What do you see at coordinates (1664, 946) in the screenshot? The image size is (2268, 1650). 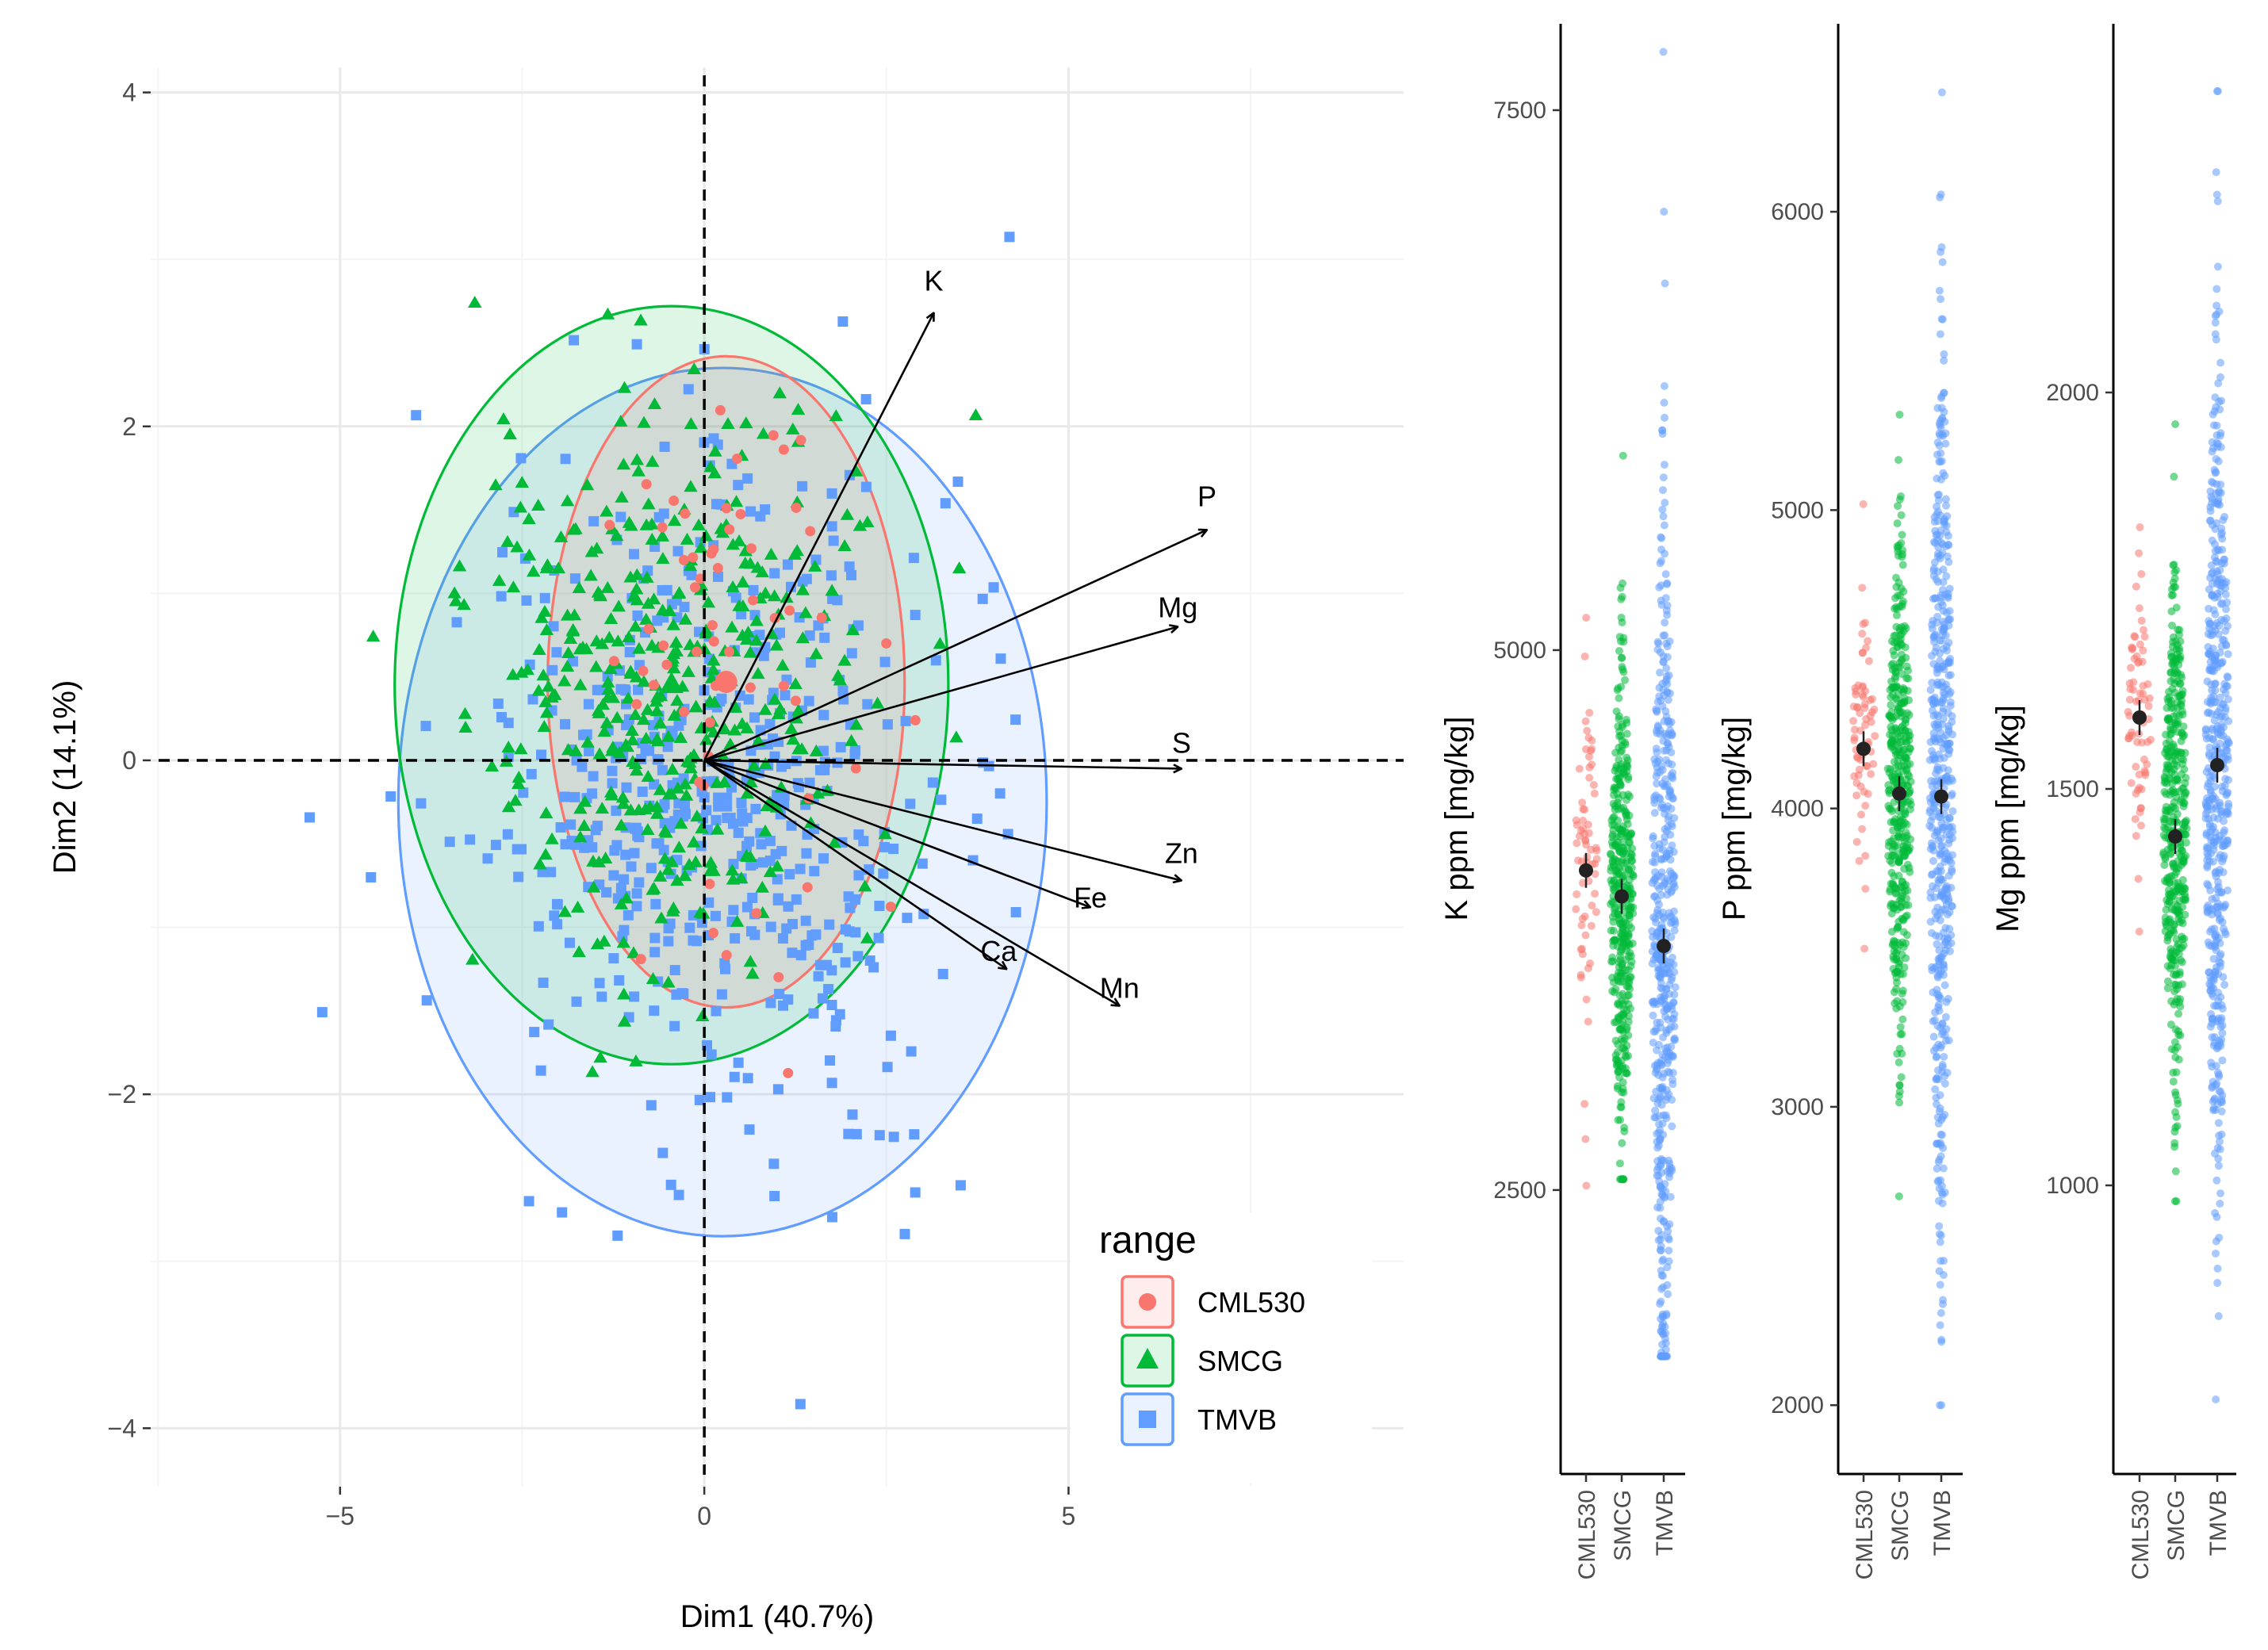 I see `mean-tmvb` at bounding box center [1664, 946].